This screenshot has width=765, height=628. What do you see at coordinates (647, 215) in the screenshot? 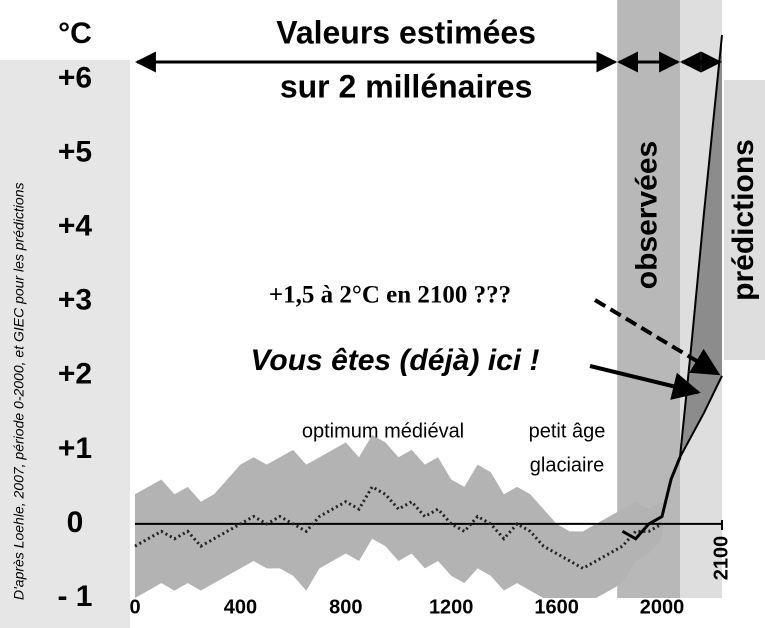
I see `region-label: observées` at bounding box center [647, 215].